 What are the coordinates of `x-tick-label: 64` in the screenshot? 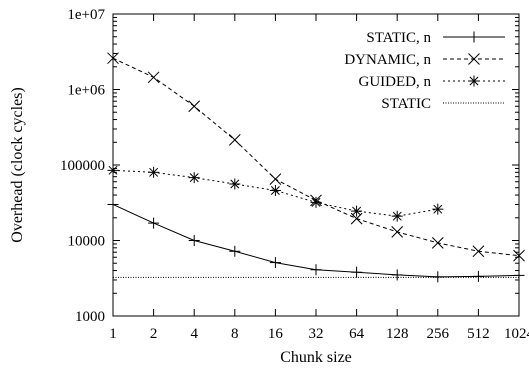 It's located at (357, 334).